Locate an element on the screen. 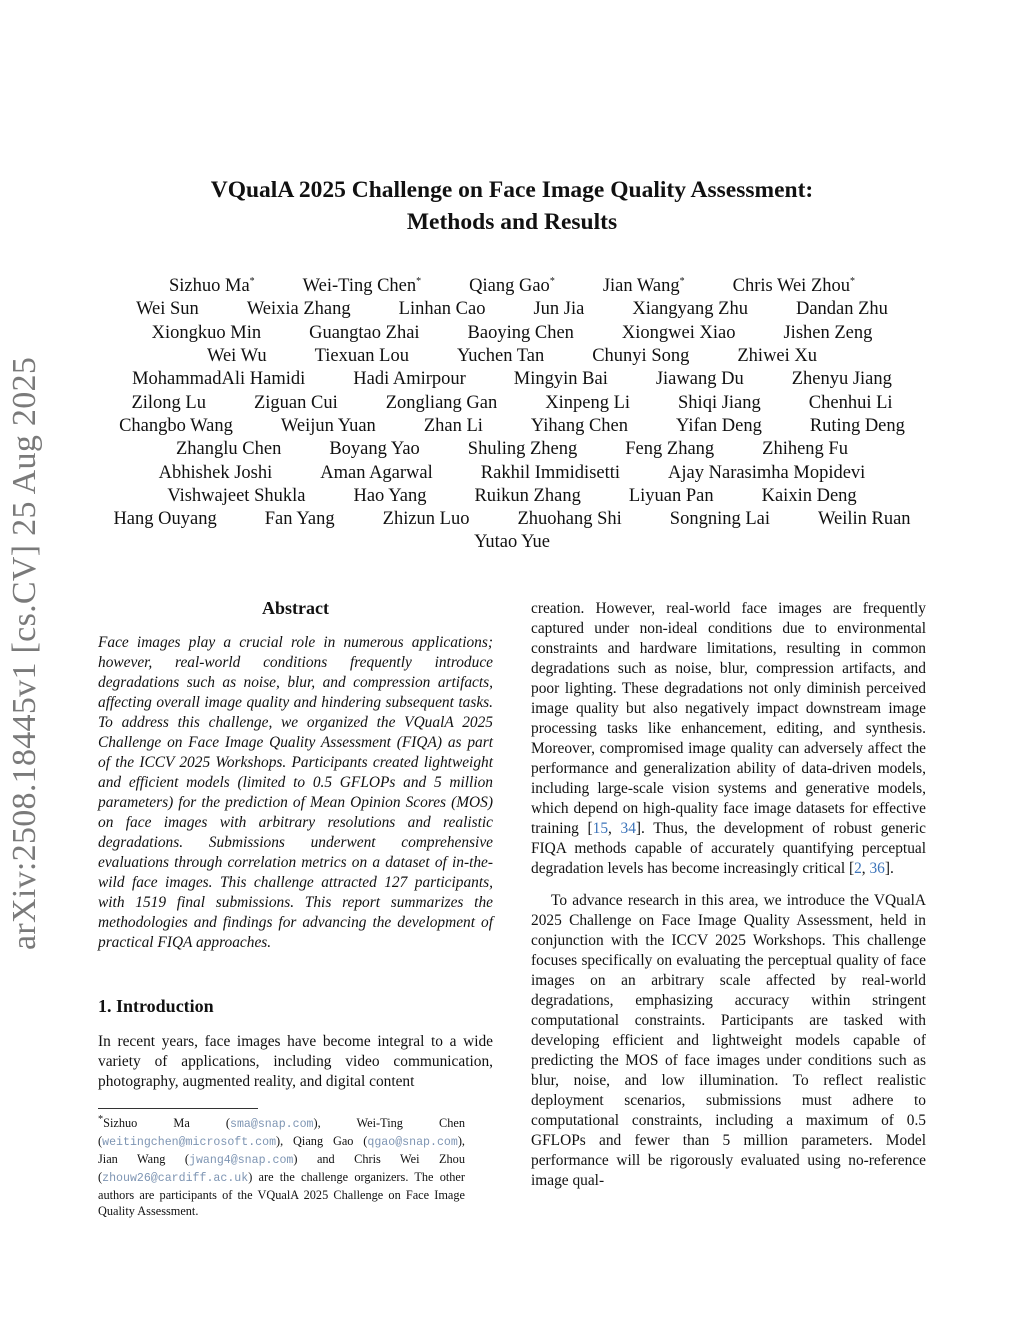 This screenshot has width=1024, height=1325. author-name: Hadi Amirpour is located at coordinates (409, 379).